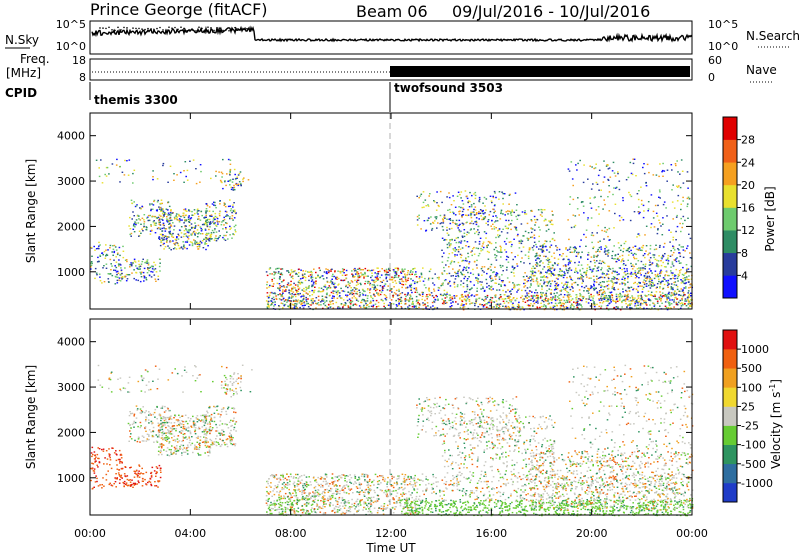 The height and width of the screenshot is (554, 800). Describe the element at coordinates (751, 368) in the screenshot. I see `vel-colorbar-tick: 500` at that location.